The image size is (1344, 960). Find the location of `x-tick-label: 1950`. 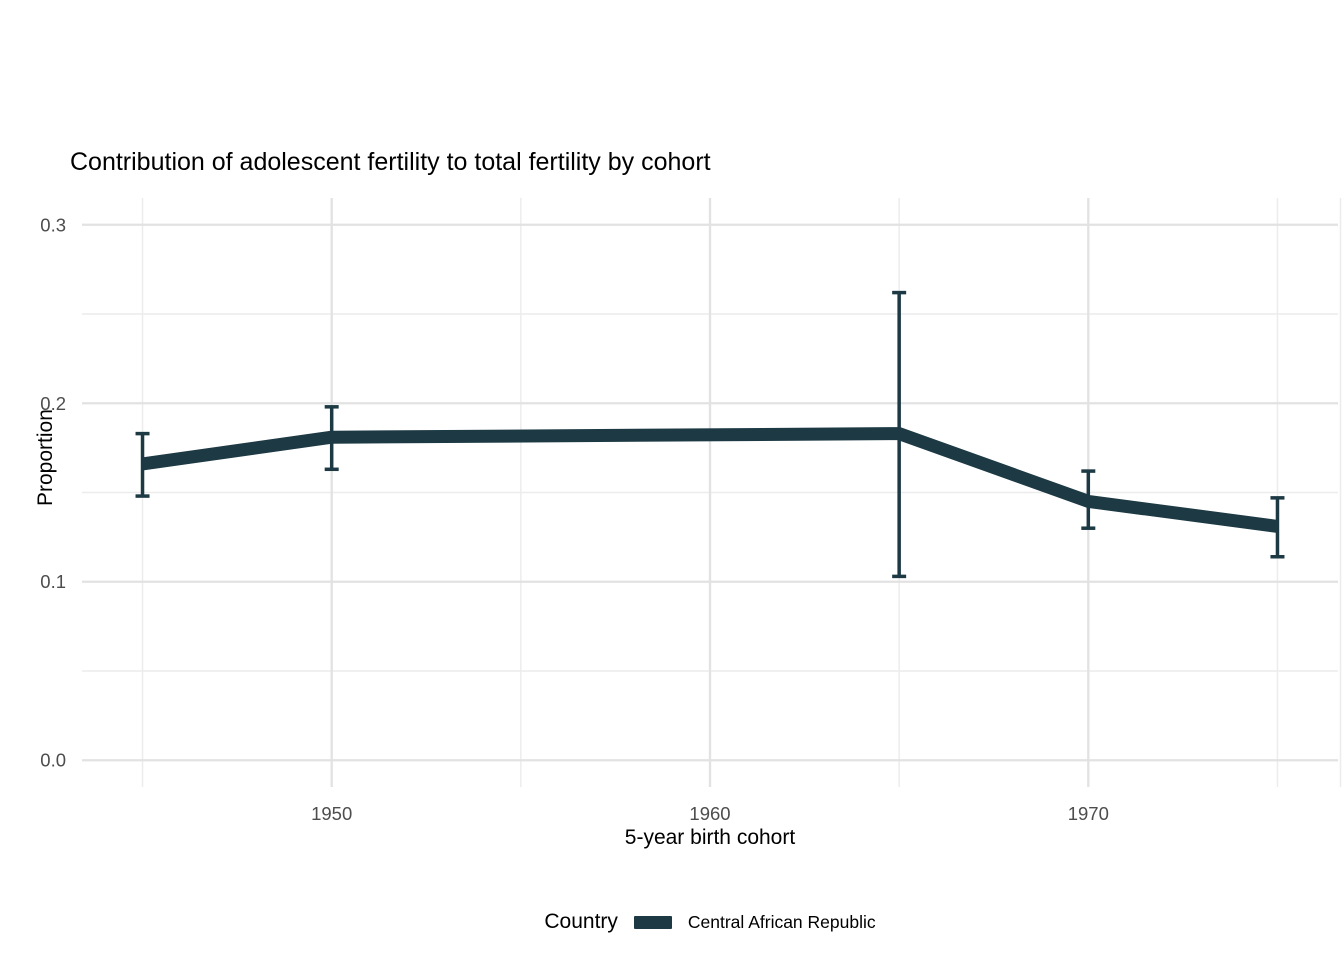

x-tick-label: 1950 is located at coordinates (331, 813).